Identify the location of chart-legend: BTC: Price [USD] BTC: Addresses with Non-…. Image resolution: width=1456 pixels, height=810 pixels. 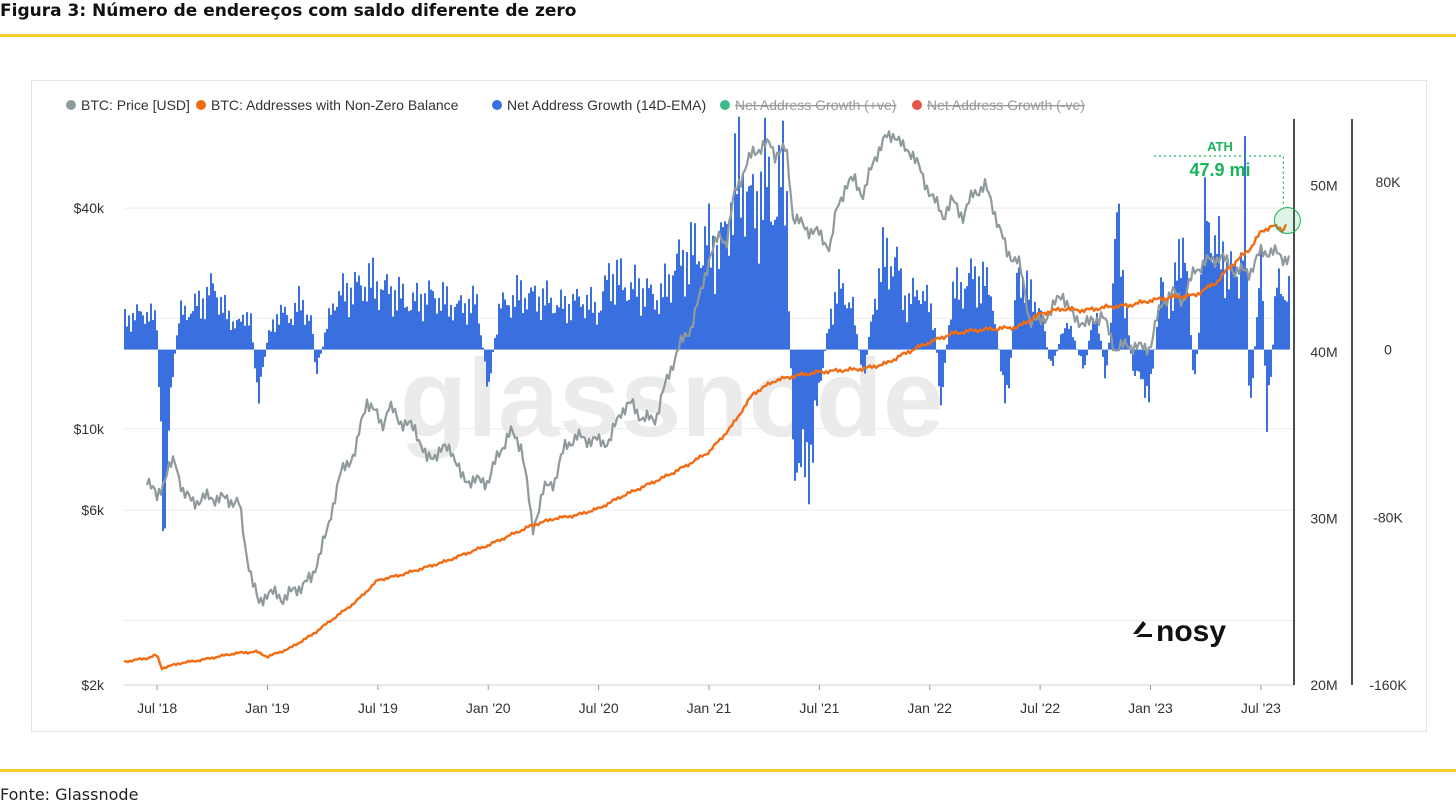
(575, 105).